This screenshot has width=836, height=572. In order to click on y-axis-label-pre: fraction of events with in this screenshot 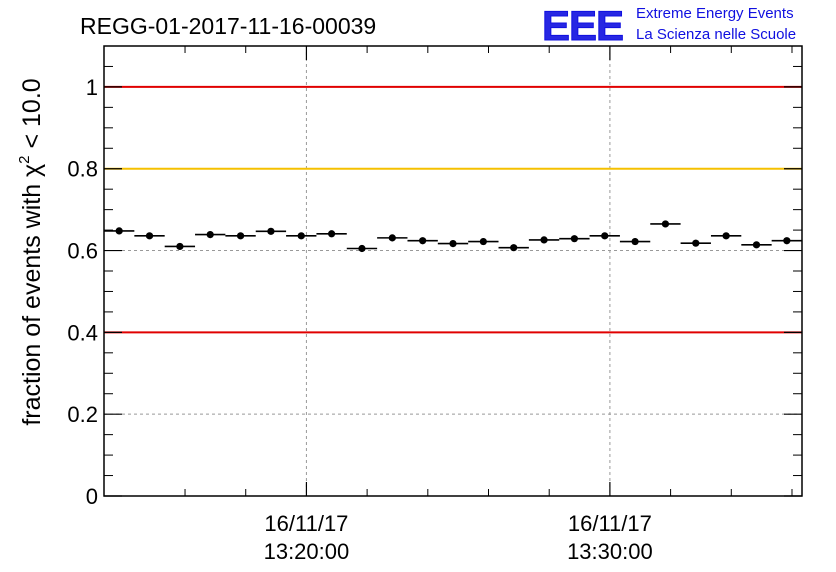, I will do `click(32, 301)`.